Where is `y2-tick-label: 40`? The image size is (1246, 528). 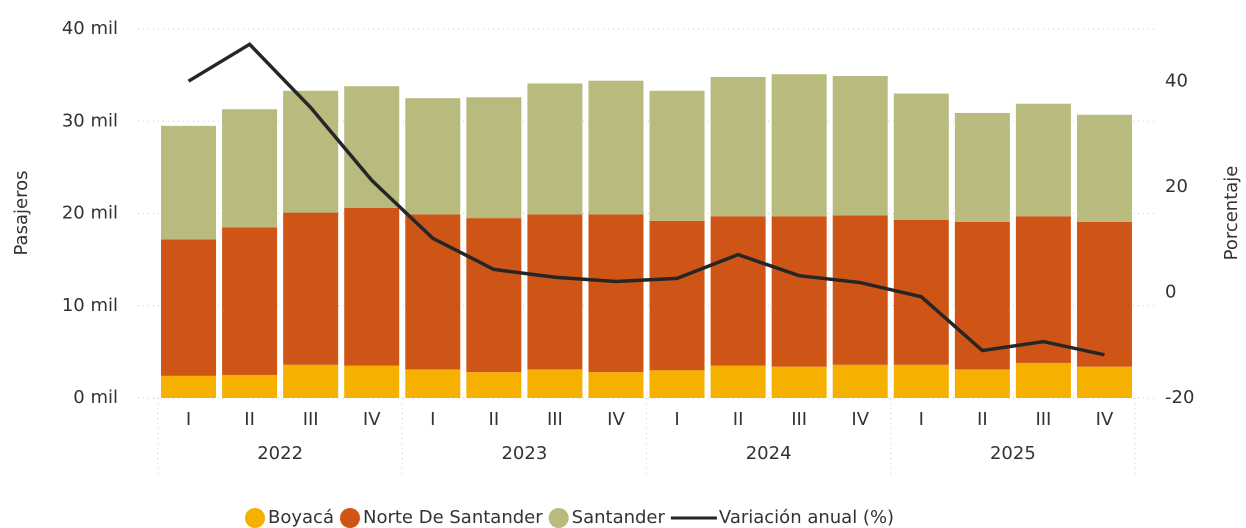 y2-tick-label: 40 is located at coordinates (1176, 81).